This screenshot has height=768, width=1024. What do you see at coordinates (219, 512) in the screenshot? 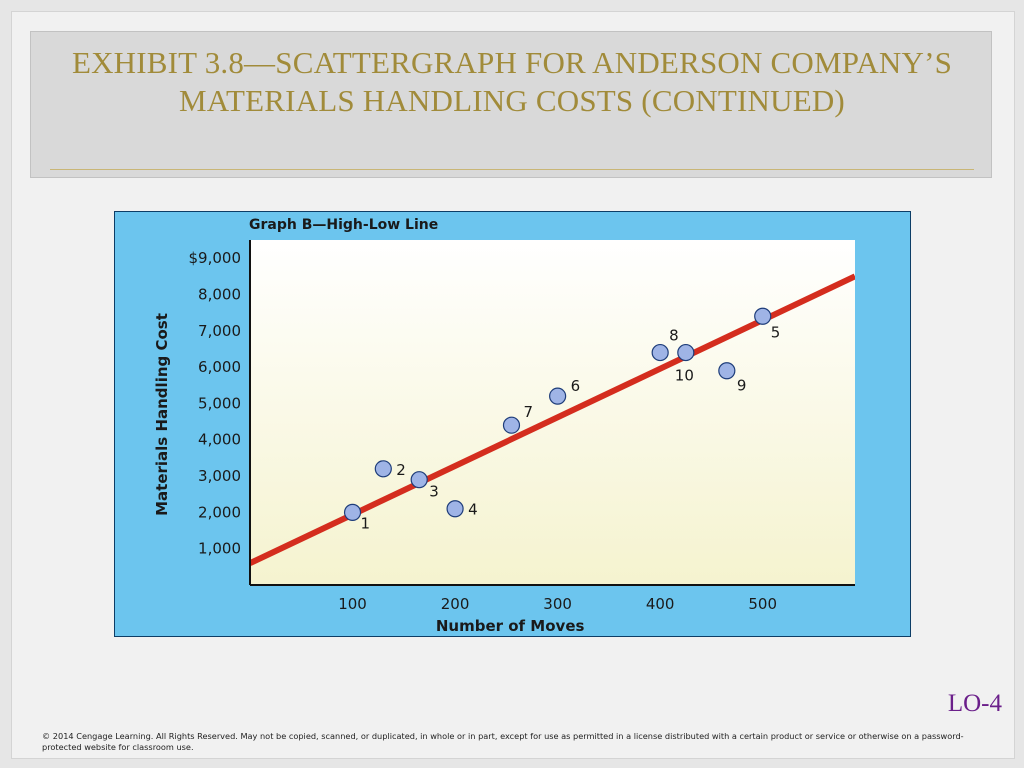
I see `y-tick-label: 2,000` at bounding box center [219, 512].